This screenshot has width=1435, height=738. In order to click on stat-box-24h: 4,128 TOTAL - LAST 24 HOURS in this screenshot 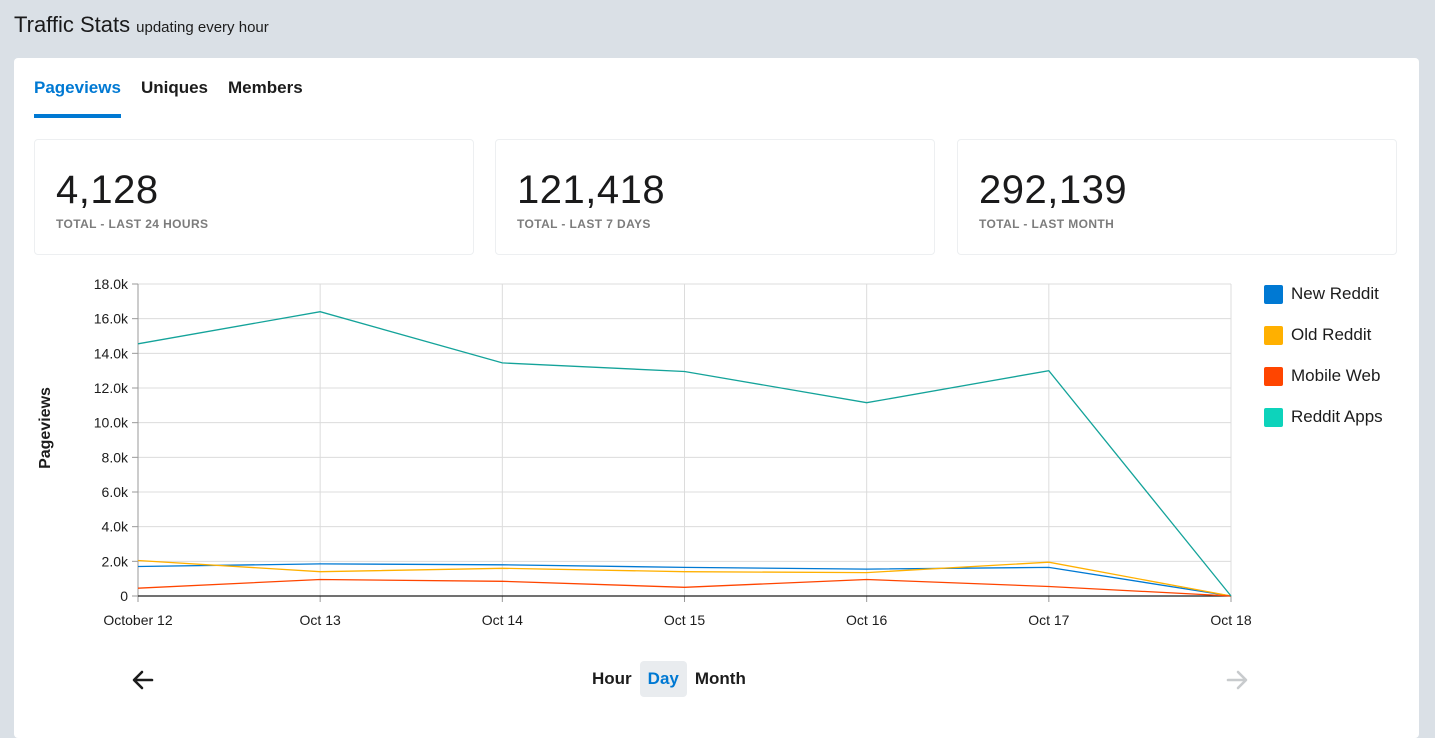, I will do `click(254, 197)`.